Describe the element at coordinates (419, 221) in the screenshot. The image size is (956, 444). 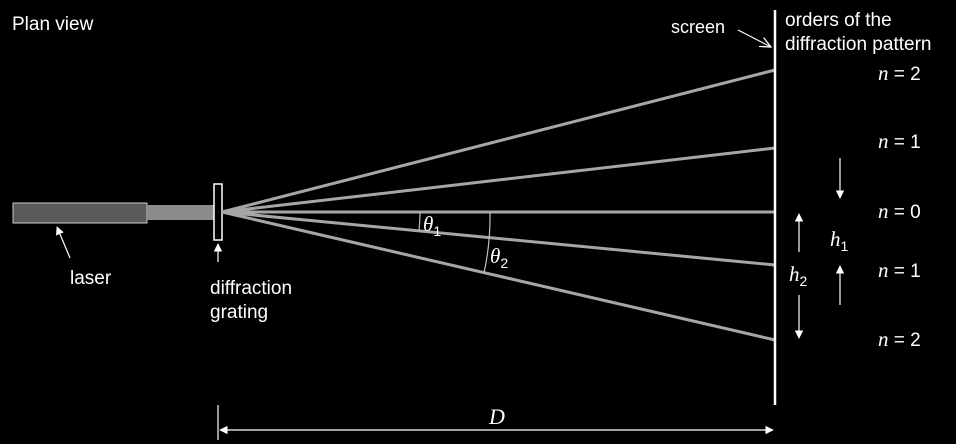
I see `theta1-arc` at that location.